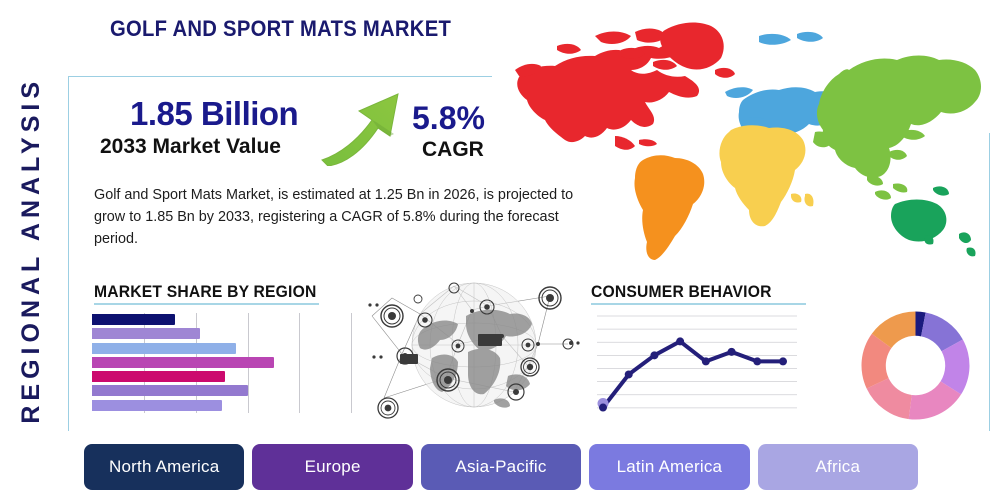 The height and width of the screenshot is (500, 1000). What do you see at coordinates (669, 467) in the screenshot?
I see `region-button-latin-america: Latin America` at bounding box center [669, 467].